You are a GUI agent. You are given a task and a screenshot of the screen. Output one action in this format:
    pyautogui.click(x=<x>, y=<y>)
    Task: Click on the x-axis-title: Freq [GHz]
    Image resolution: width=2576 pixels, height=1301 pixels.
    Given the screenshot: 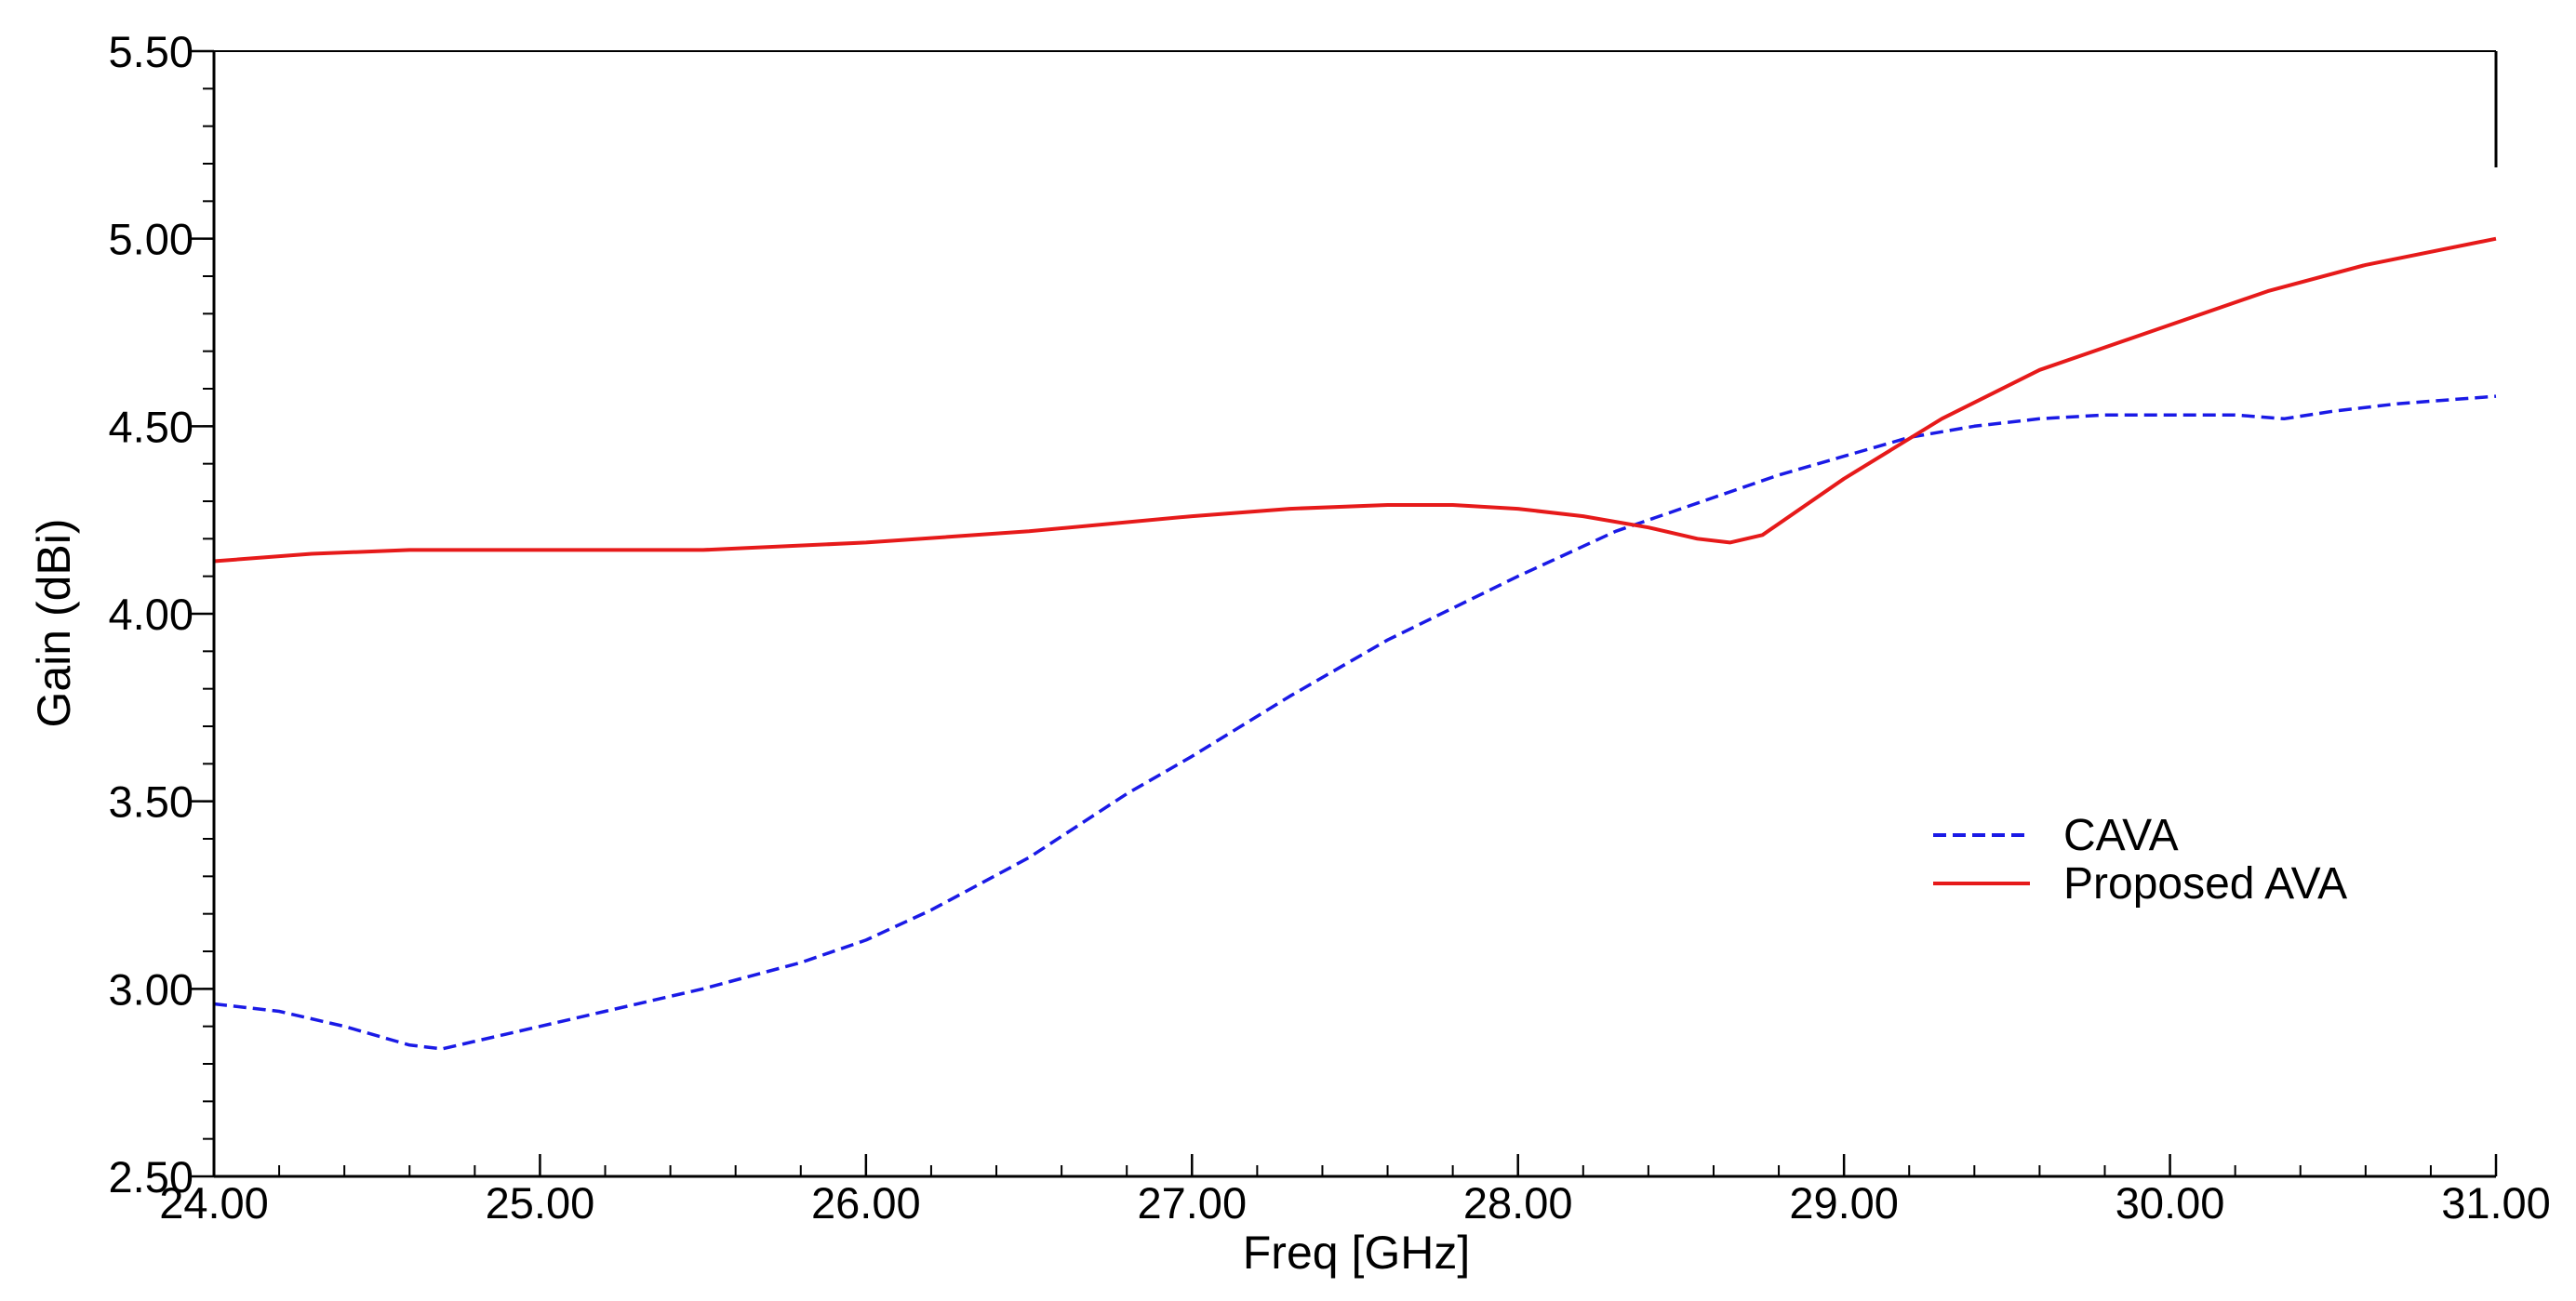 What is the action you would take?
    pyautogui.click(x=1356, y=1253)
    